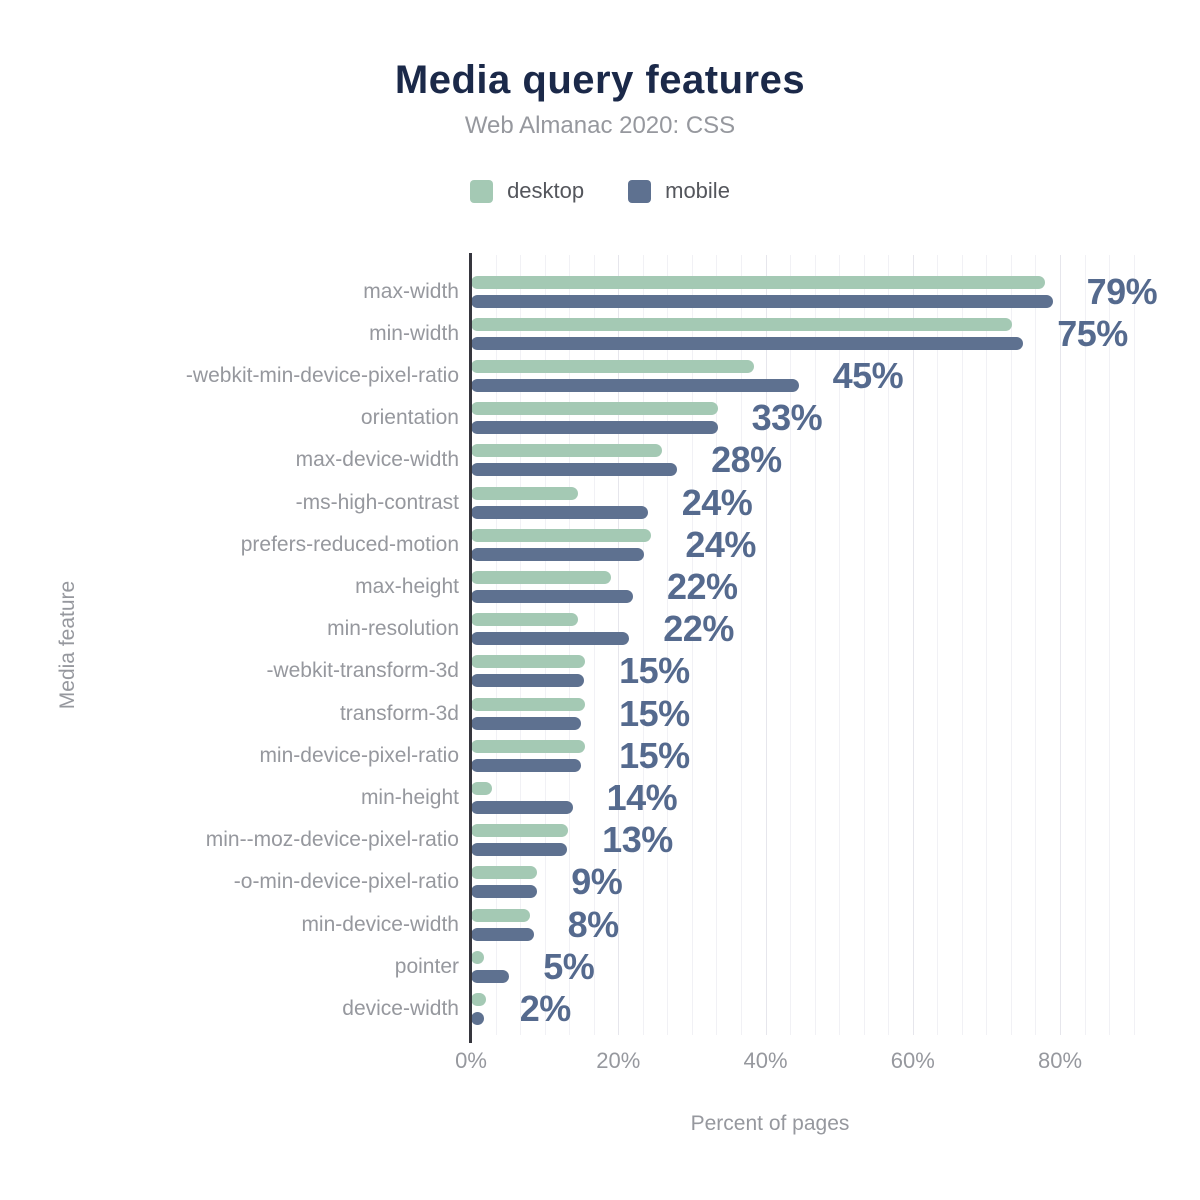 The image size is (1200, 1200). What do you see at coordinates (471, 1060) in the screenshot?
I see `x-tick-label: 0%` at bounding box center [471, 1060].